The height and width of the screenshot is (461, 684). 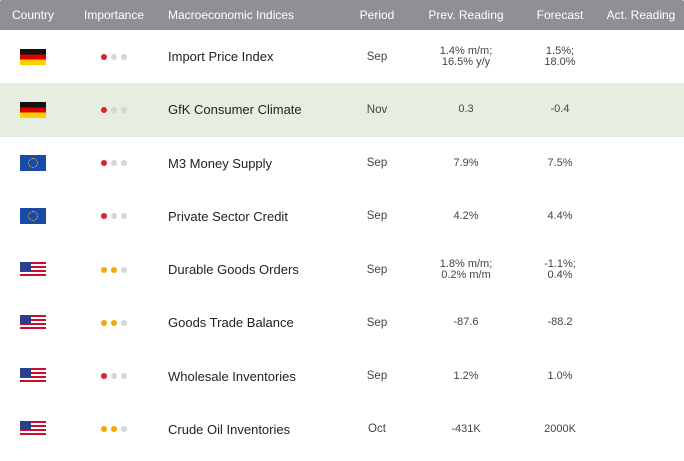 What do you see at coordinates (560, 109) in the screenshot?
I see `forecast-cell: -0.4` at bounding box center [560, 109].